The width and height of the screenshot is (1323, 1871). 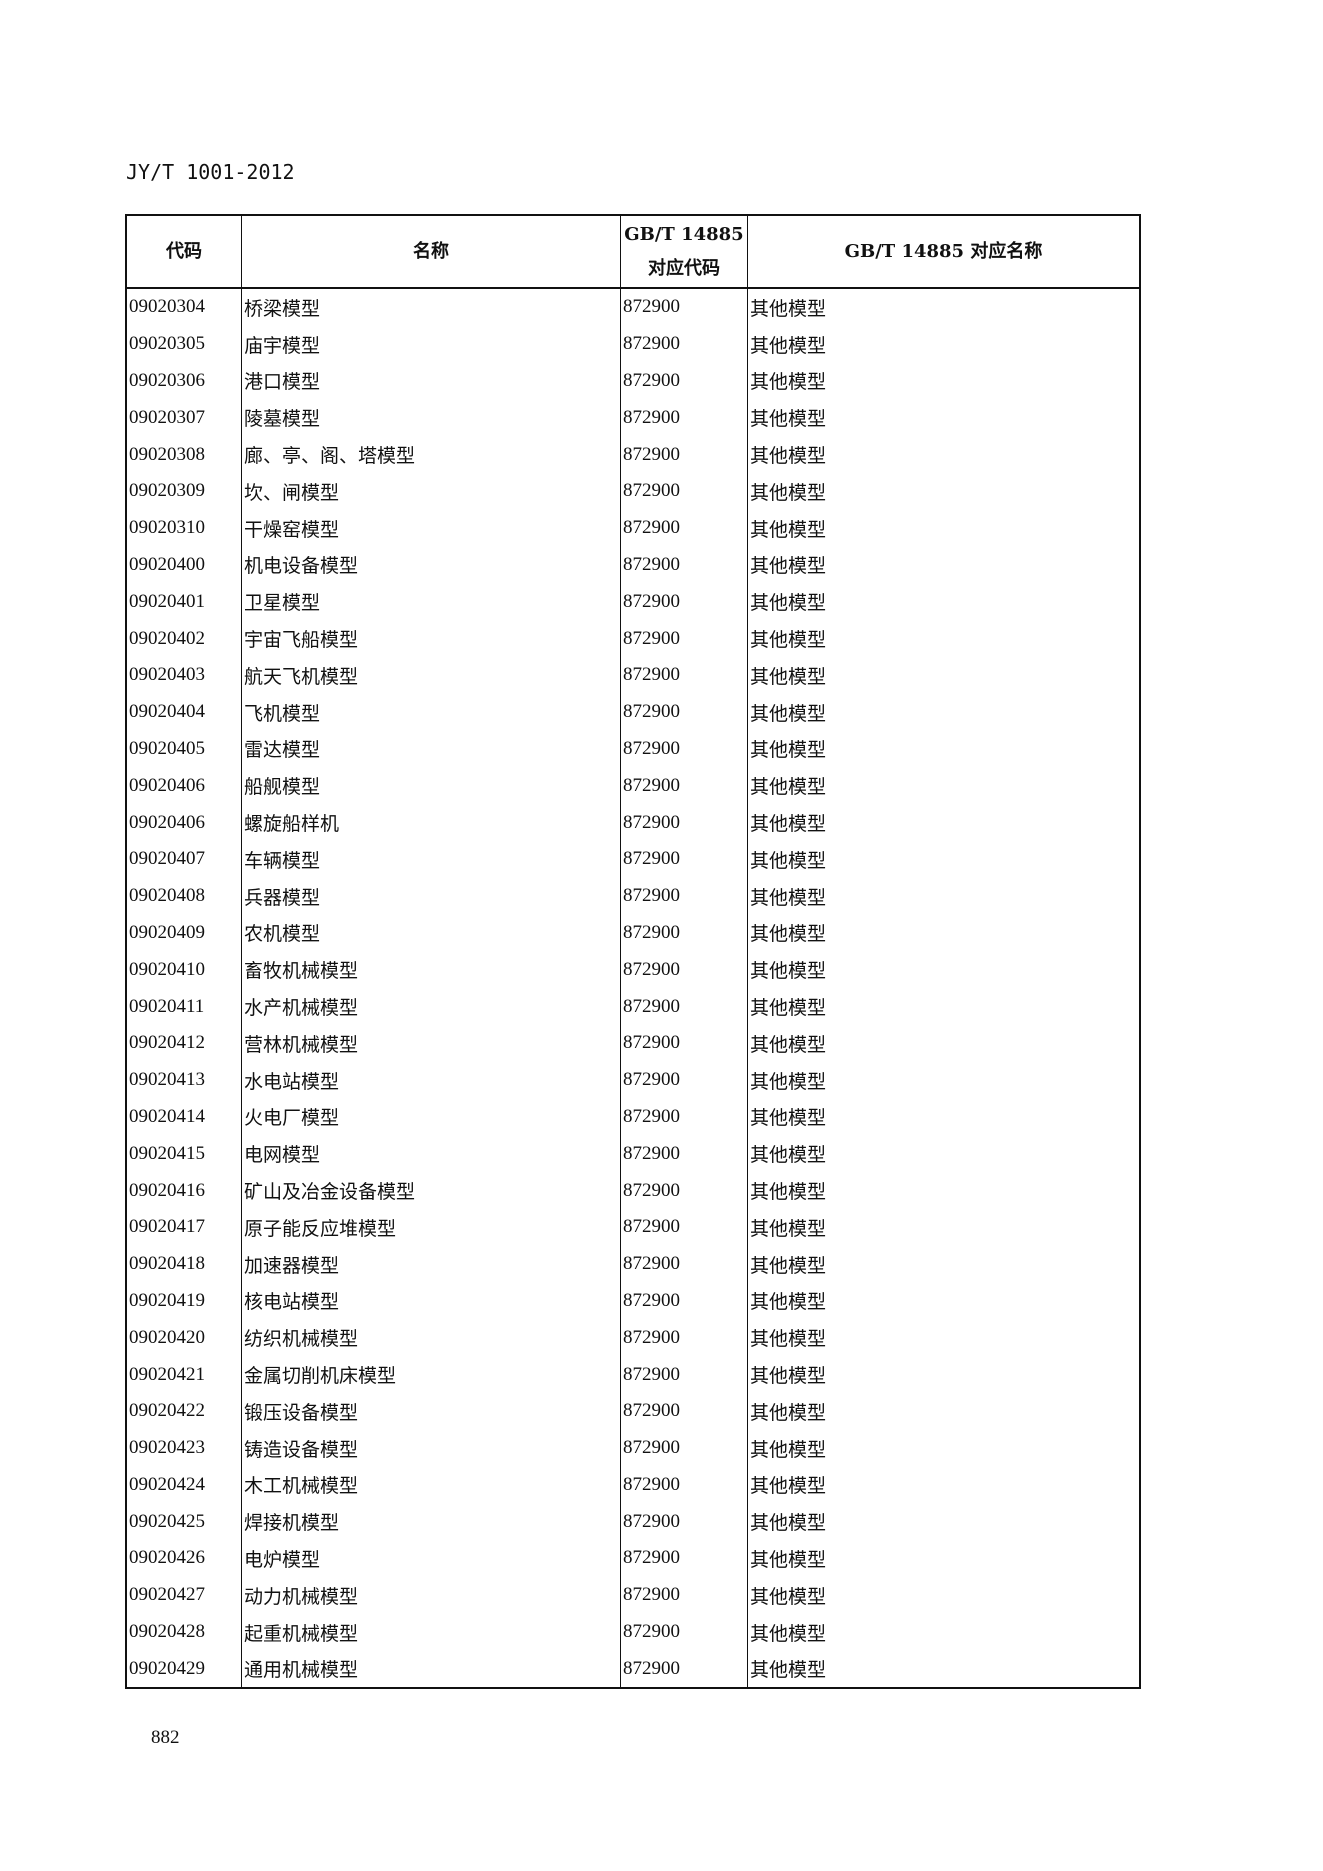 What do you see at coordinates (431, 638) in the screenshot?
I see `cell-name: 宇宙飞船模型` at bounding box center [431, 638].